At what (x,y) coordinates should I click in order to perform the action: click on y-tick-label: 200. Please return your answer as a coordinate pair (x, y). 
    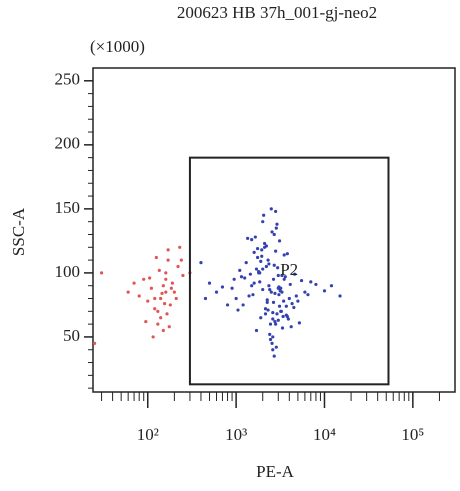
    Looking at the image, I should click on (68, 143).